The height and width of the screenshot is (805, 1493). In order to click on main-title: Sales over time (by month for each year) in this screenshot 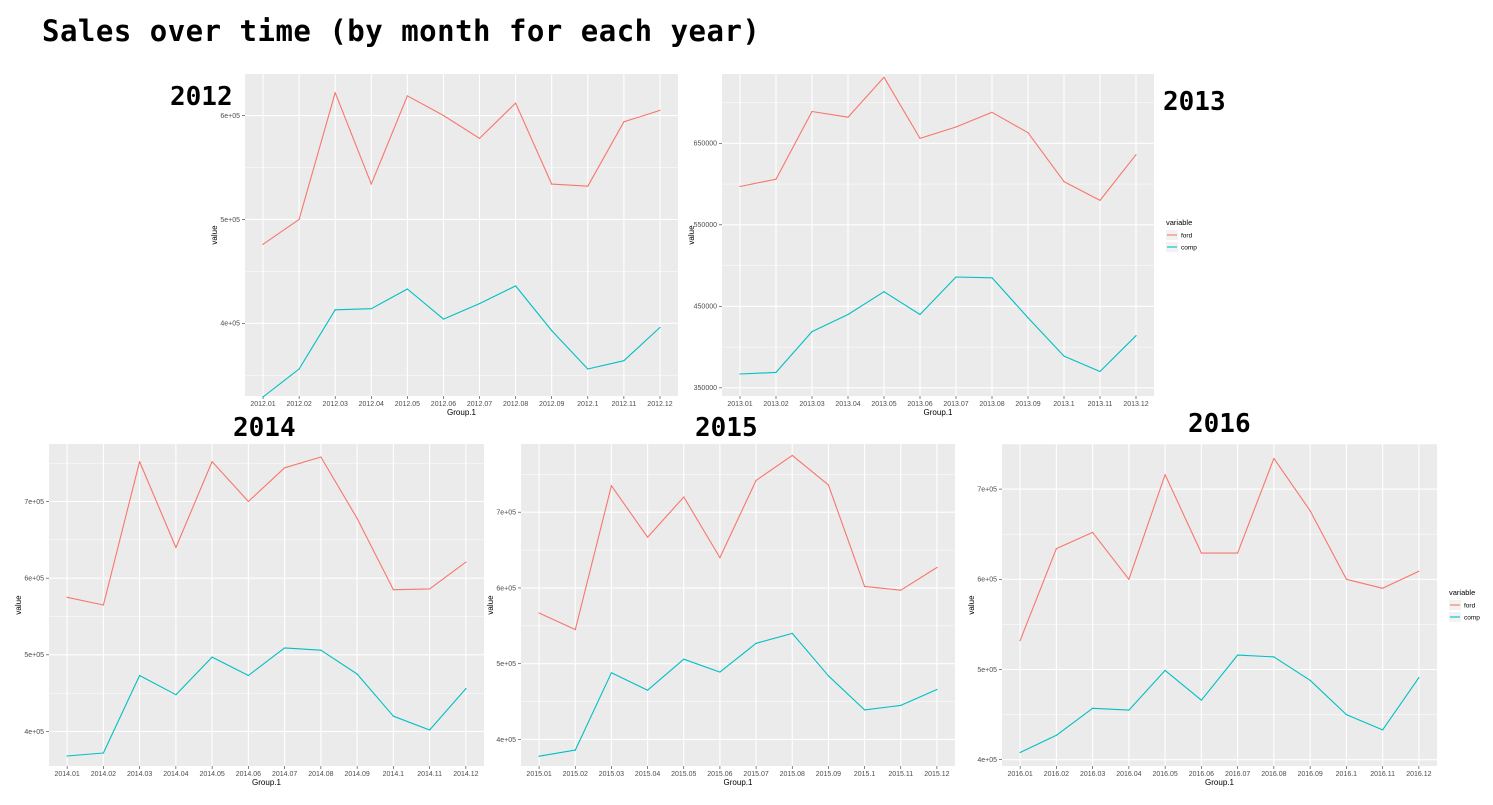, I will do `click(401, 31)`.